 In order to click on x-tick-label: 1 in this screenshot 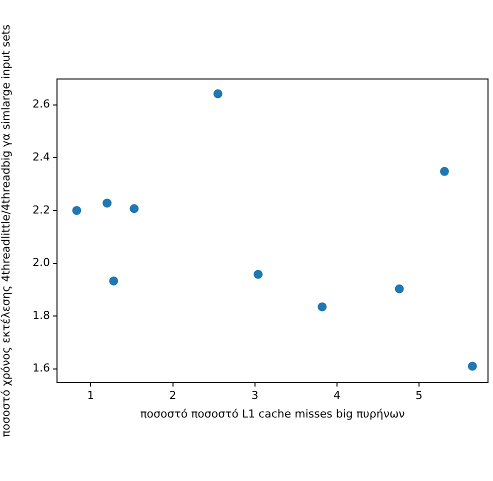, I will do `click(90, 395)`.